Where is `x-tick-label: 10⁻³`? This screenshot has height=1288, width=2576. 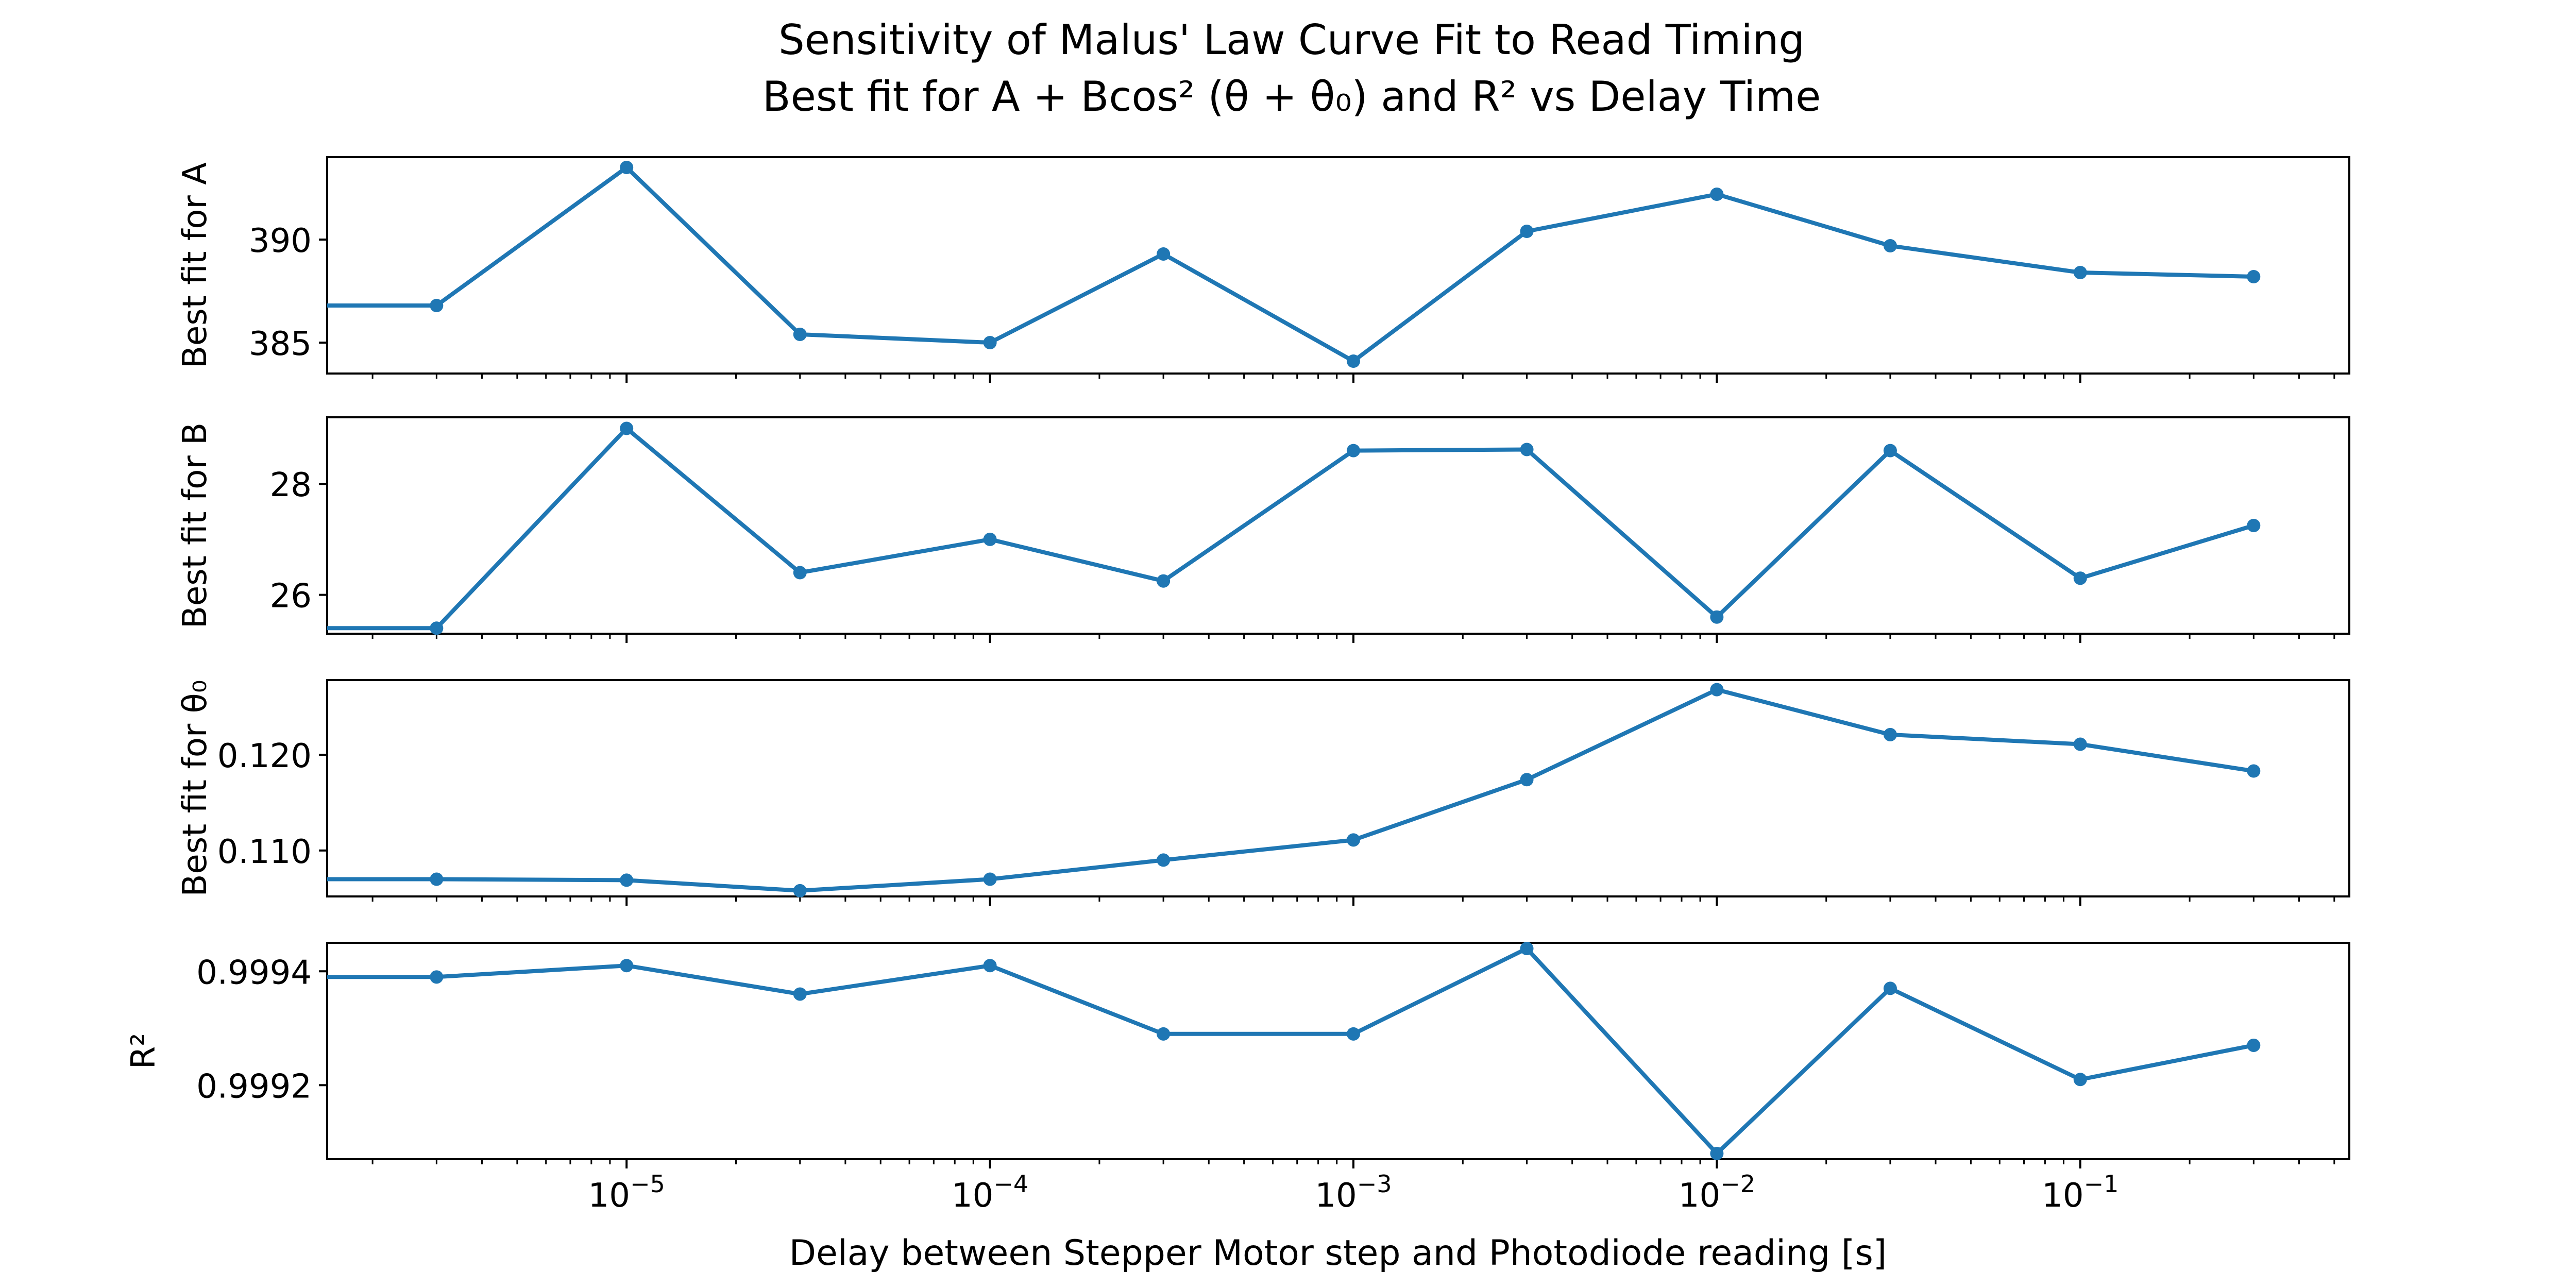 x-tick-label: 10⁻³ is located at coordinates (1353, 1192).